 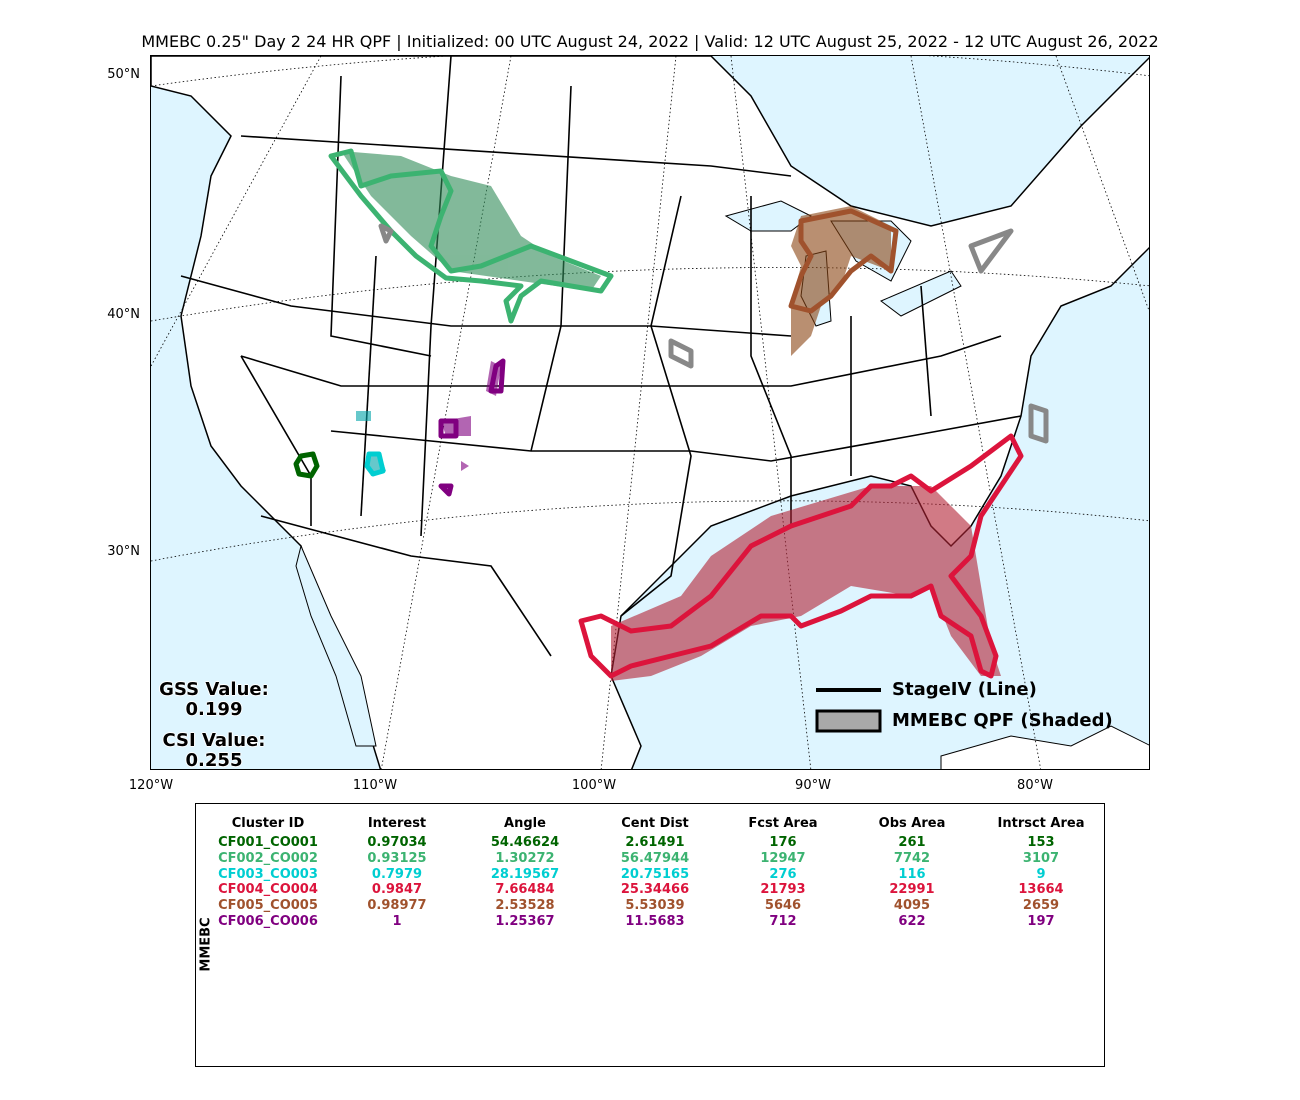 What do you see at coordinates (1035, 785) in the screenshot?
I see `lon-label-80w: 80°W` at bounding box center [1035, 785].